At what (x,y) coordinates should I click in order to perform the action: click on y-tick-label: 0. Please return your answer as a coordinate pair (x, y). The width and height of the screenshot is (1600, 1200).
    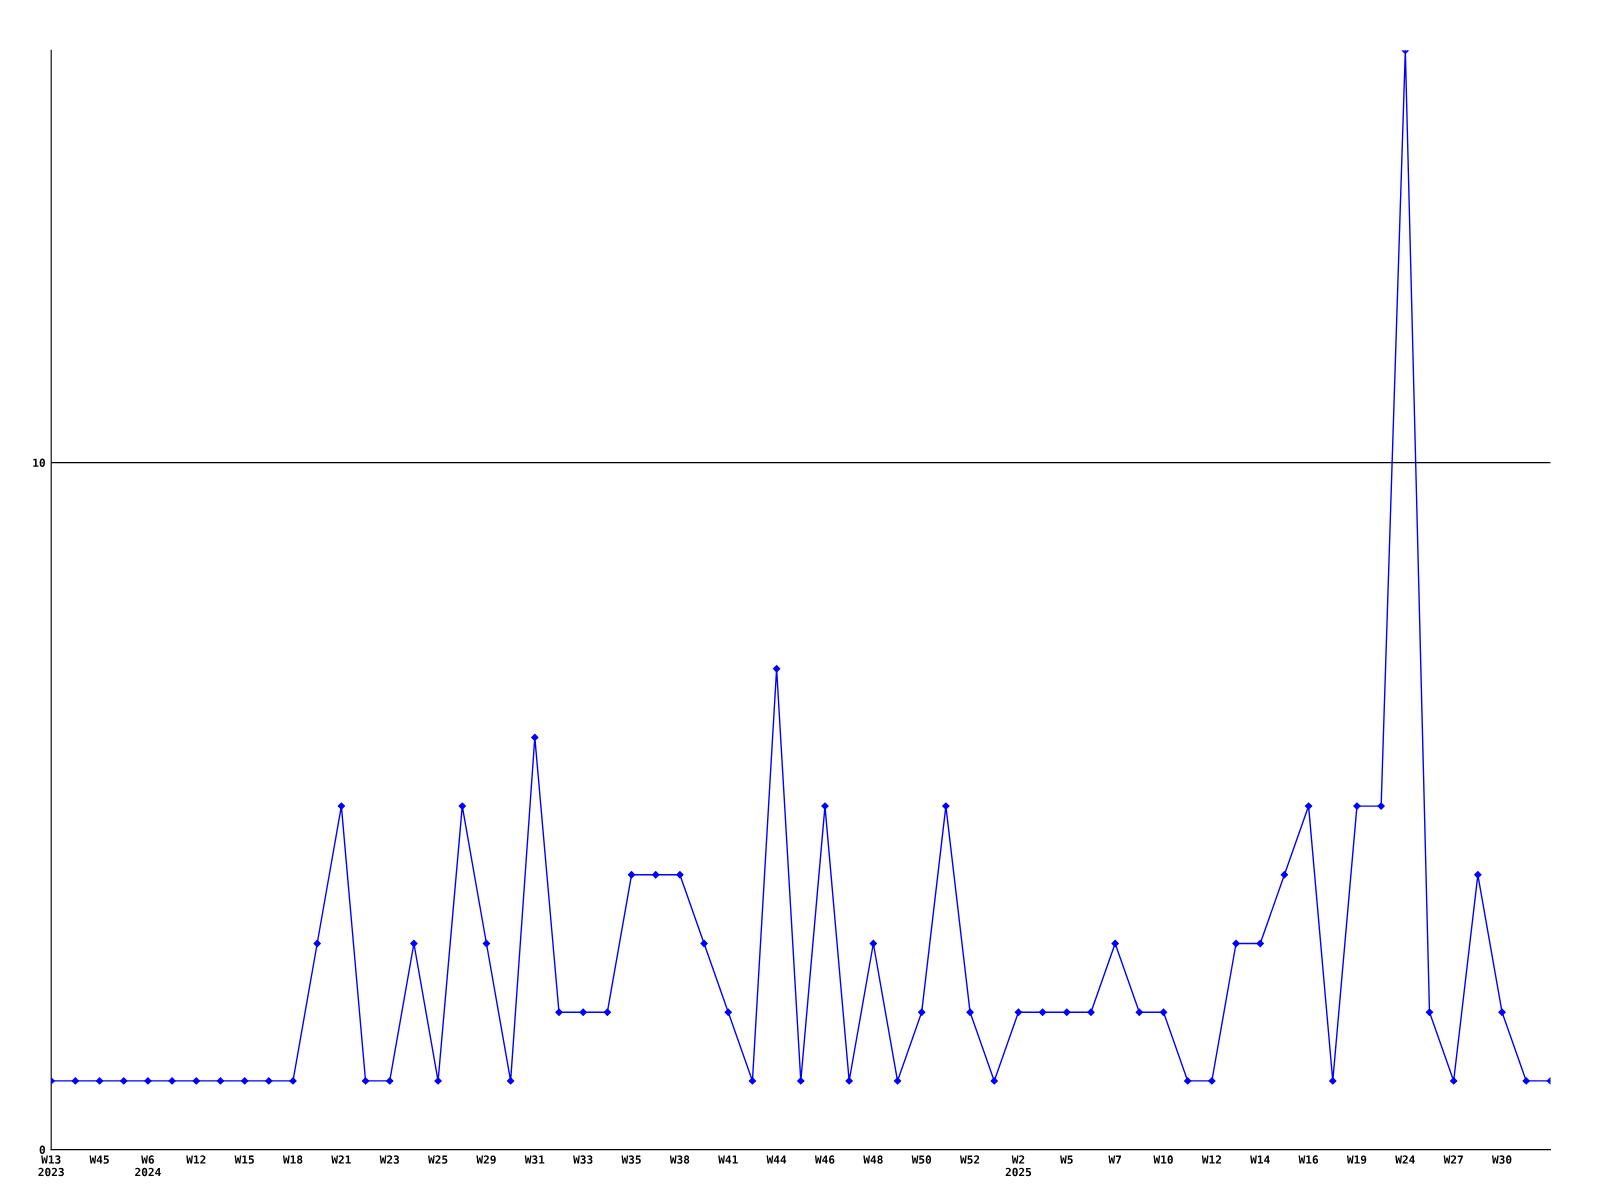
    Looking at the image, I should click on (42, 1149).